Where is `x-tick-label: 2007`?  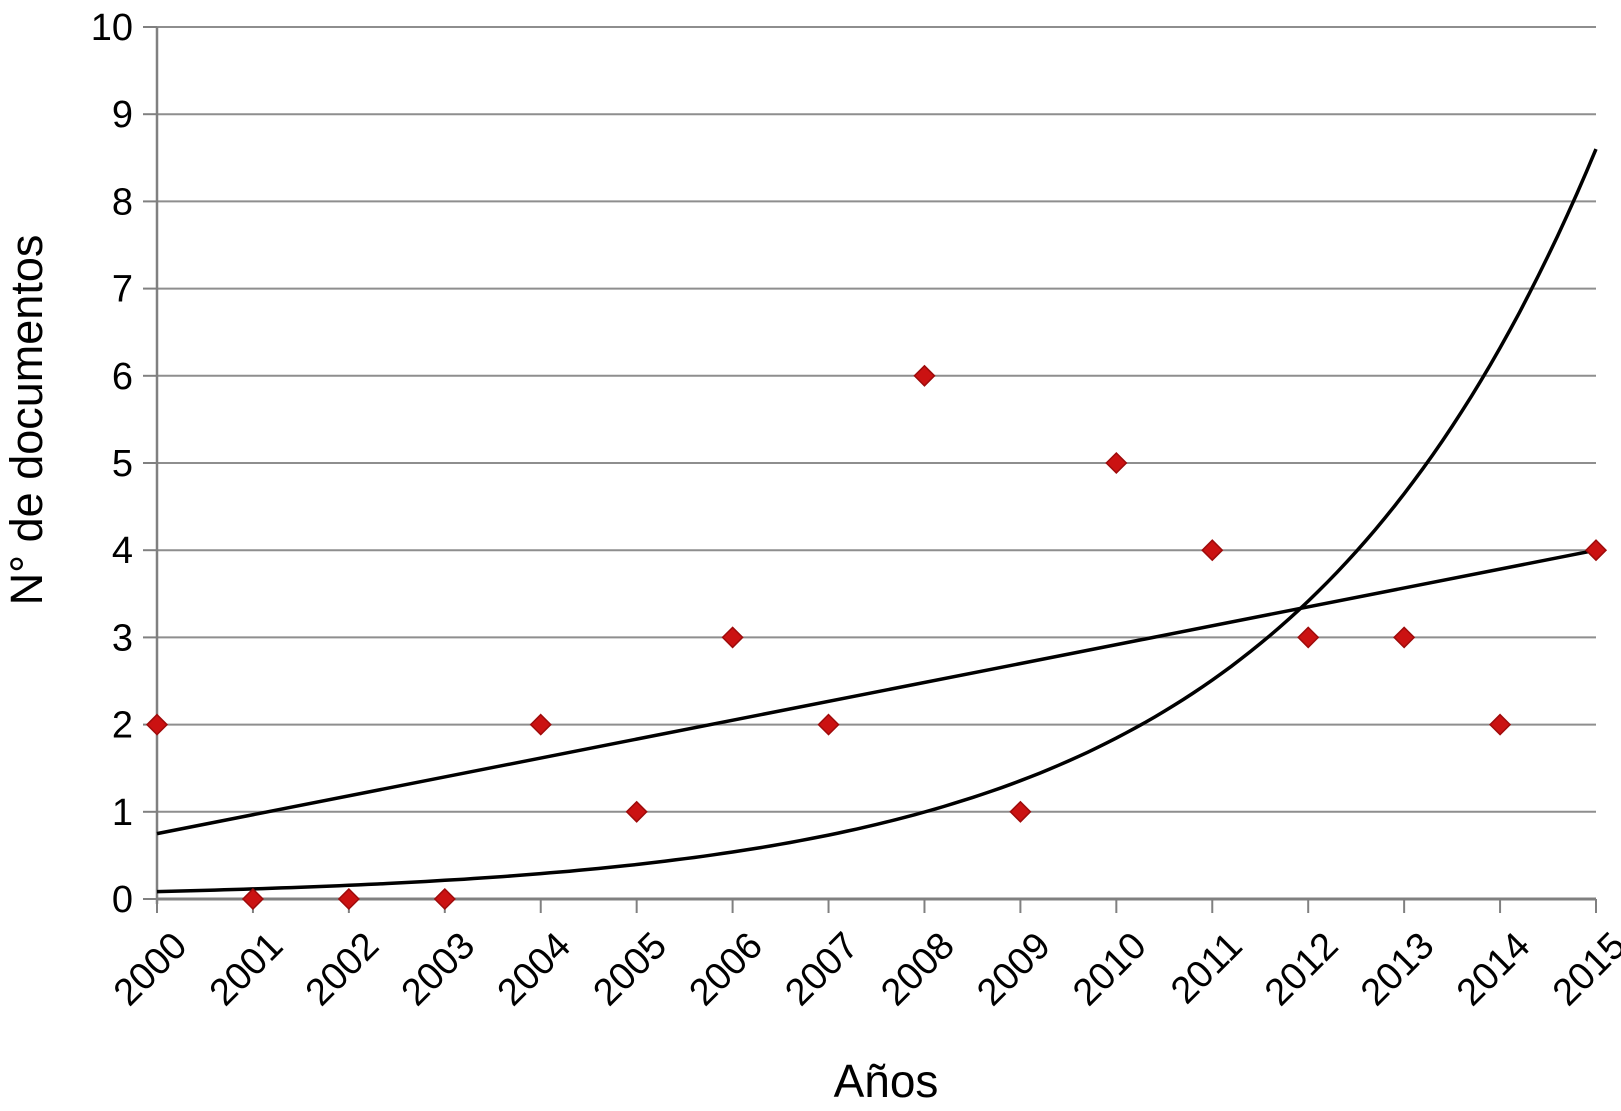
x-tick-label: 2007 is located at coordinates (821, 969).